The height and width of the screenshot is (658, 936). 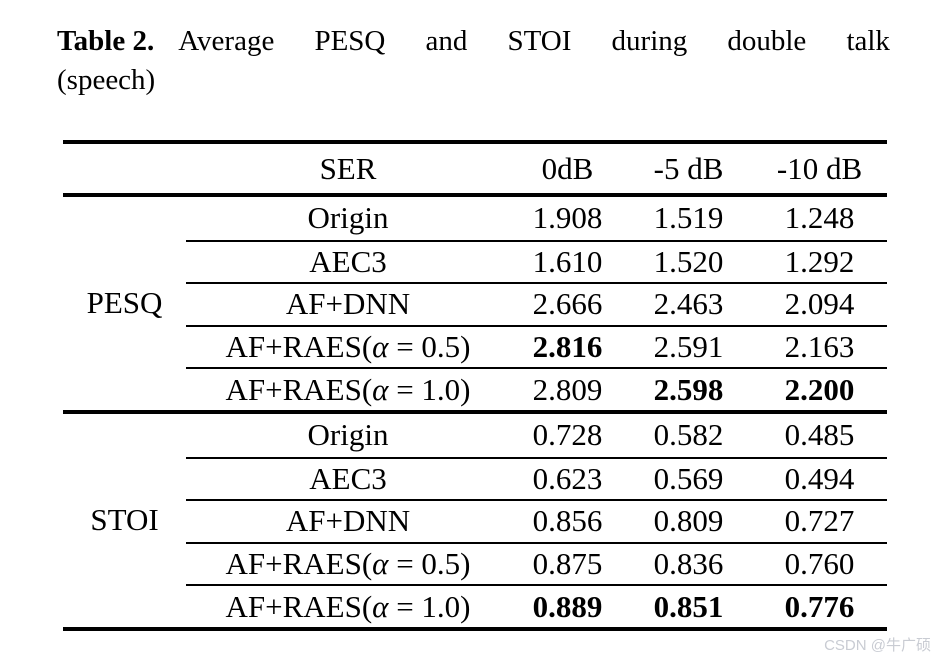 What do you see at coordinates (475, 195) in the screenshot?
I see `rule-below-header` at bounding box center [475, 195].